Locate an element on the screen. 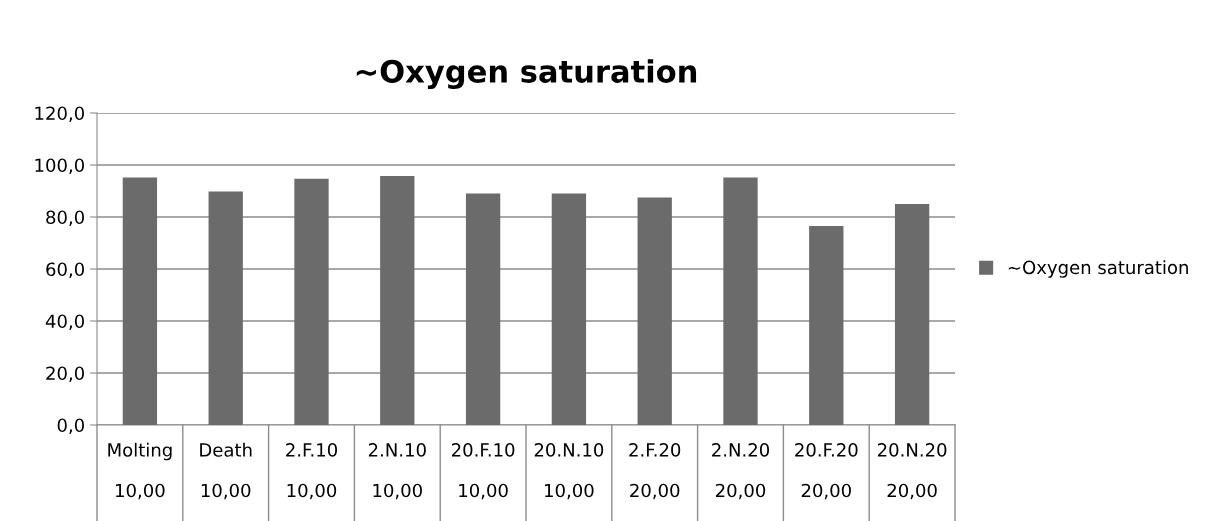 The width and height of the screenshot is (1213, 521). category-label: 2.F.10 10,00 is located at coordinates (312, 471).